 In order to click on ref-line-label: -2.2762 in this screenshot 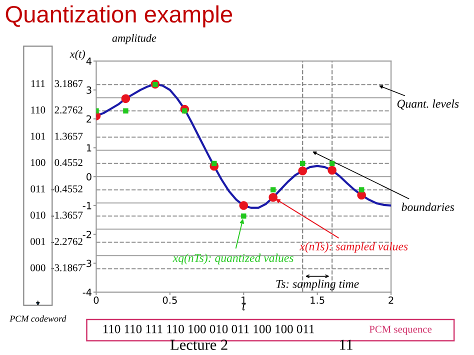, I will do `click(66, 242)`.